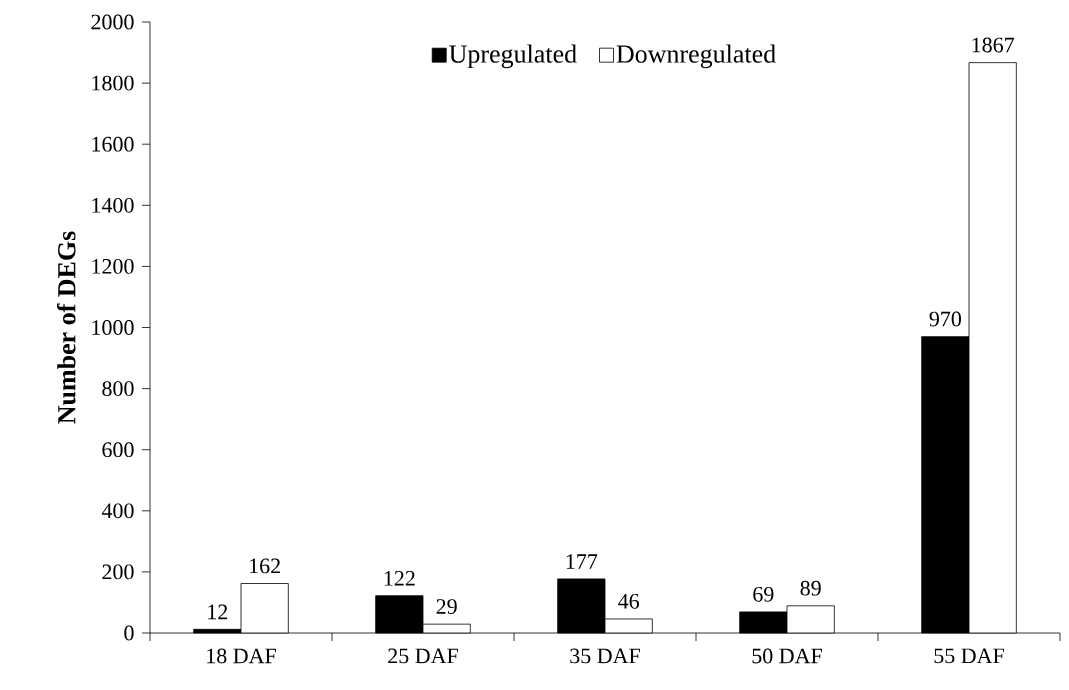 This screenshot has height=690, width=1069. Describe the element at coordinates (118, 389) in the screenshot. I see `y-tick-label: 800` at that location.